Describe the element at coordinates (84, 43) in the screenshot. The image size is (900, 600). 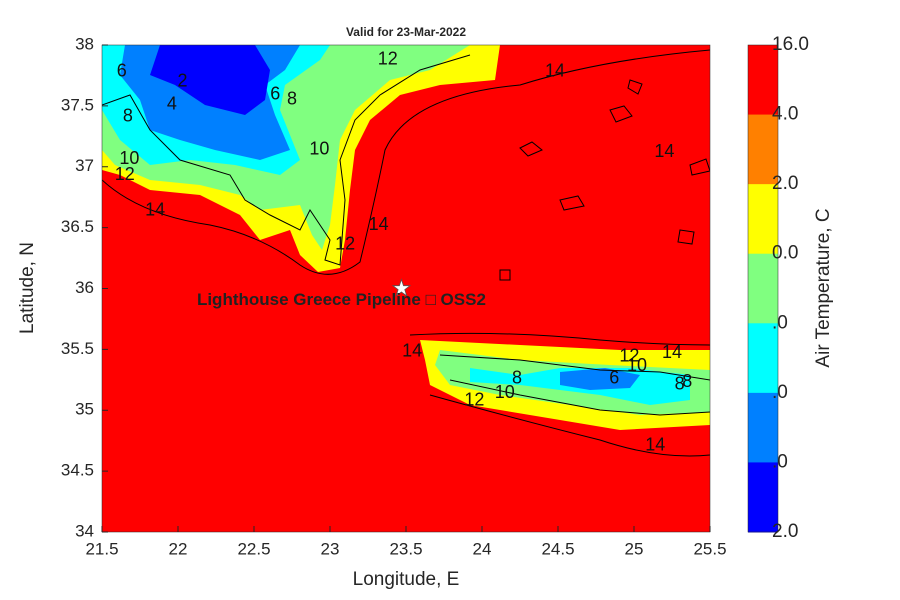
I see `y-tick-label: 38` at that location.